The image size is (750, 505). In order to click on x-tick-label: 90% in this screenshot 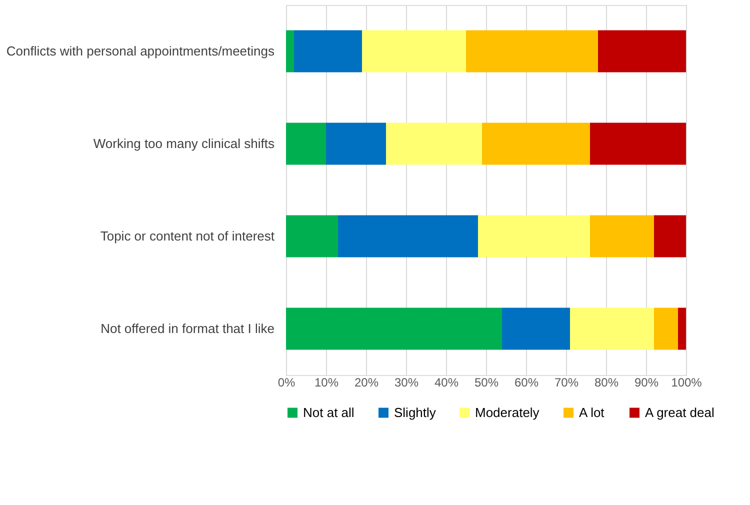, I will do `click(646, 383)`.